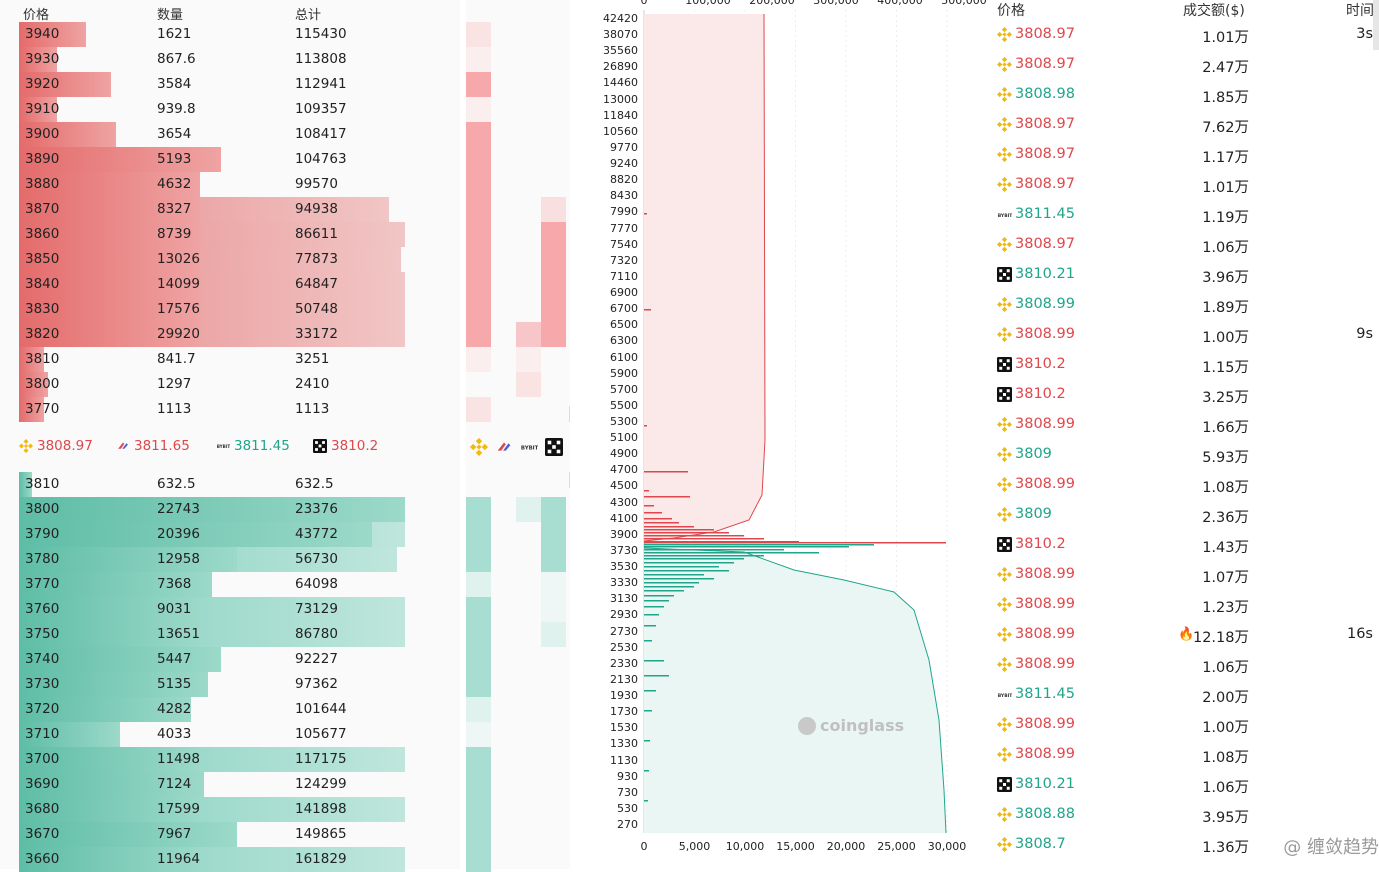 Image resolution: width=1379 pixels, height=872 pixels. I want to click on bid-row: 3690 7124 124299, so click(229, 784).